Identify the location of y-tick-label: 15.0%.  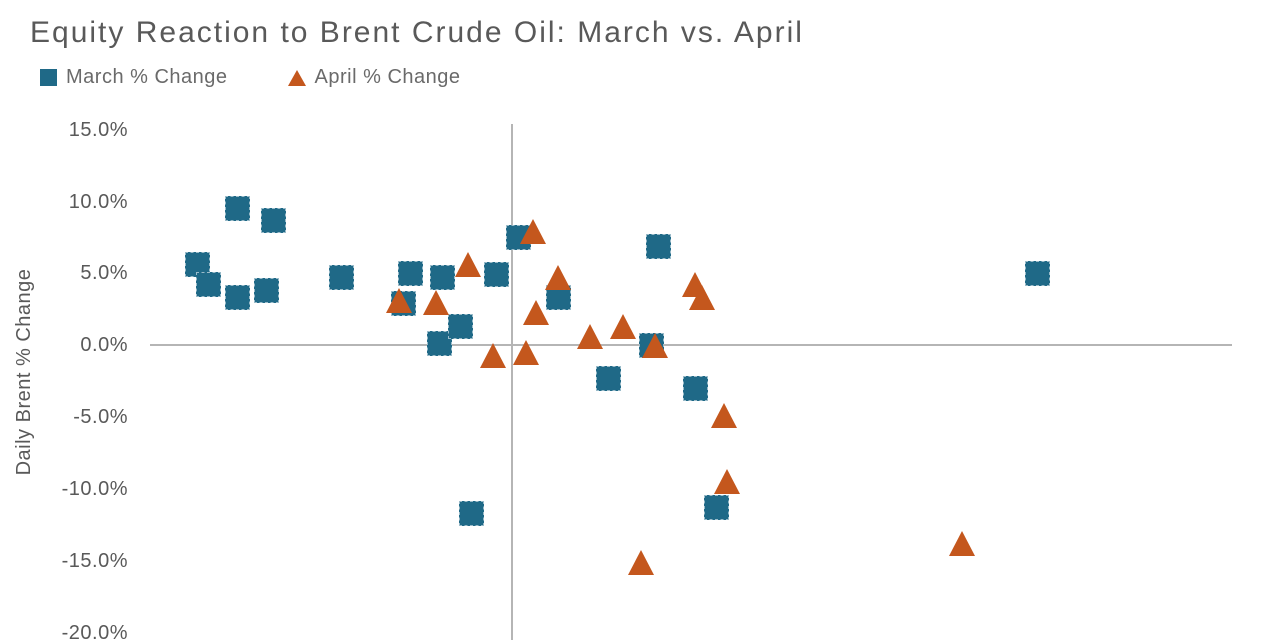
(98, 129).